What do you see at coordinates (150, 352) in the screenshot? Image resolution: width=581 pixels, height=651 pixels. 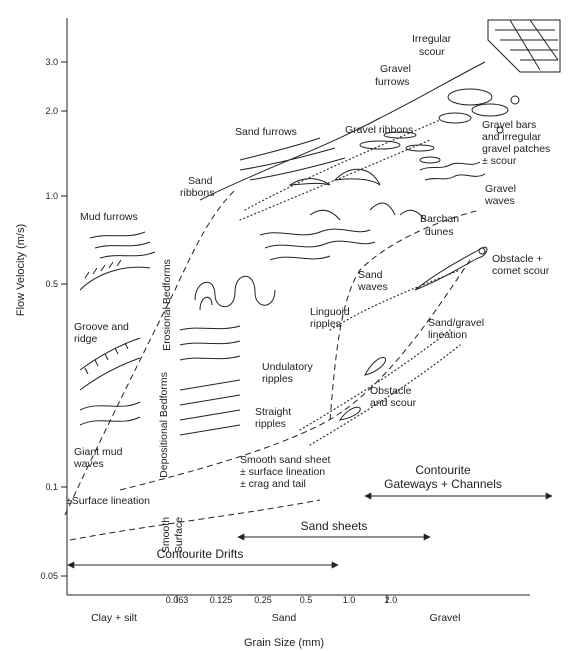 I see `erosional-boundary` at bounding box center [150, 352].